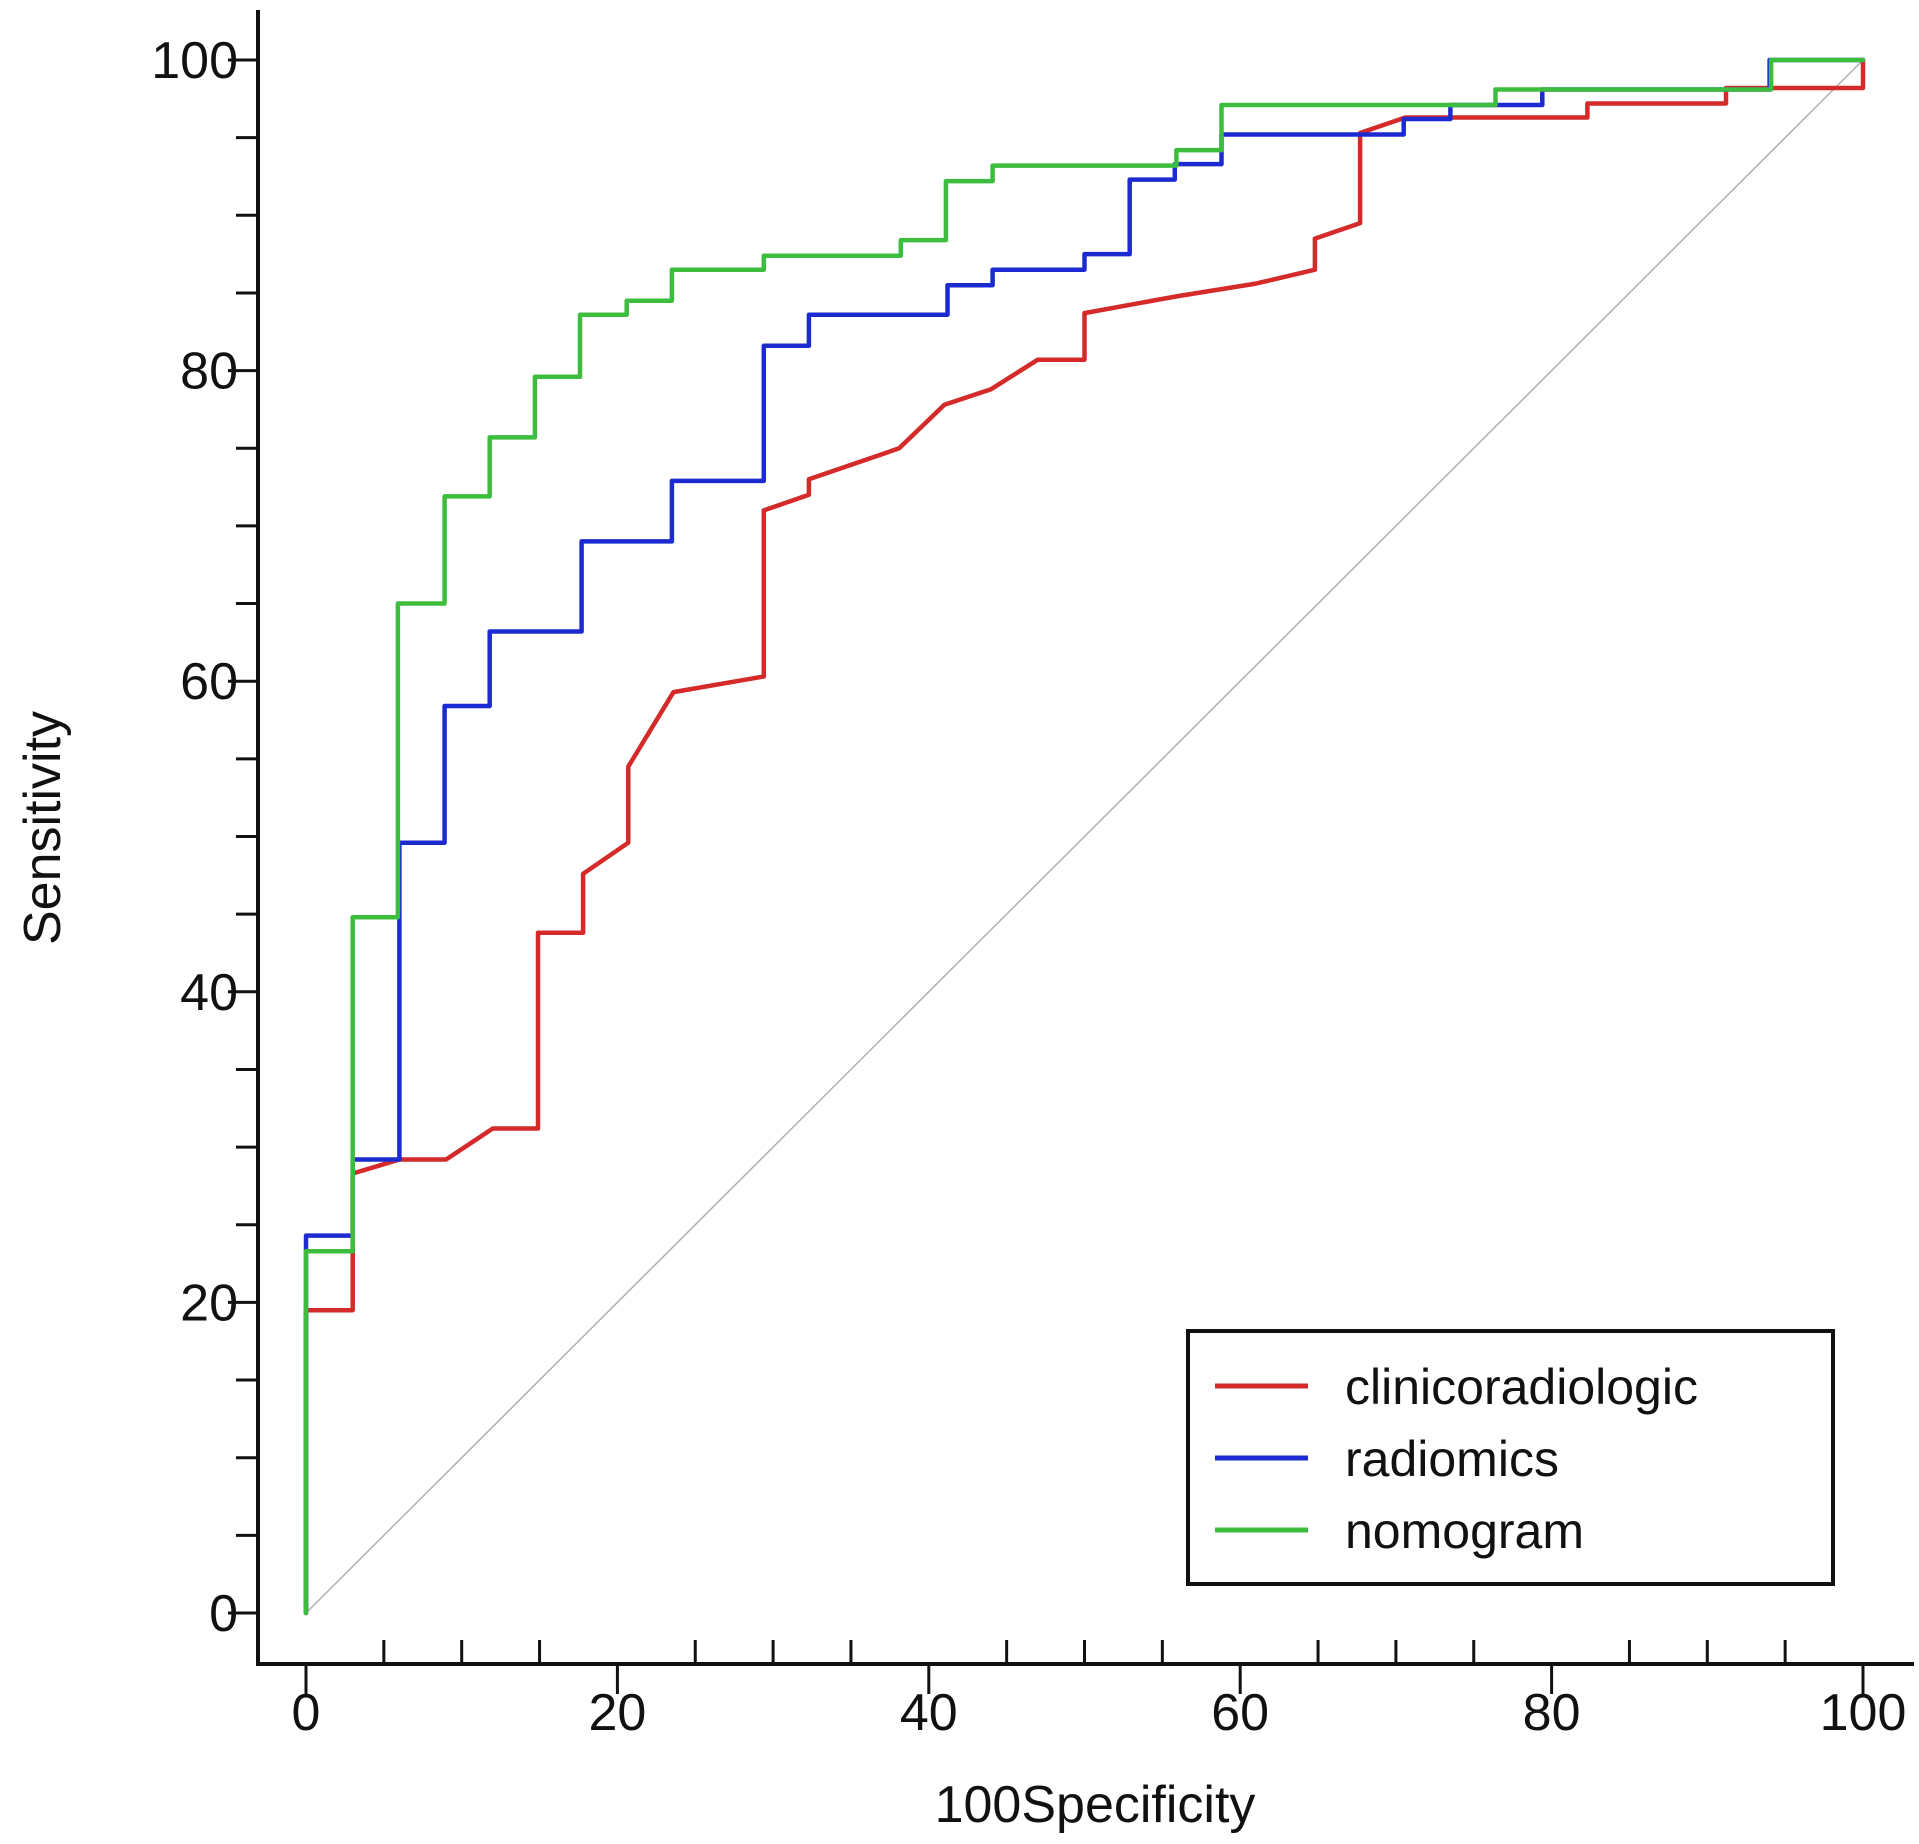 This screenshot has width=1919, height=1844. Describe the element at coordinates (209, 1303) in the screenshot. I see `y-tick-label: 20` at that location.